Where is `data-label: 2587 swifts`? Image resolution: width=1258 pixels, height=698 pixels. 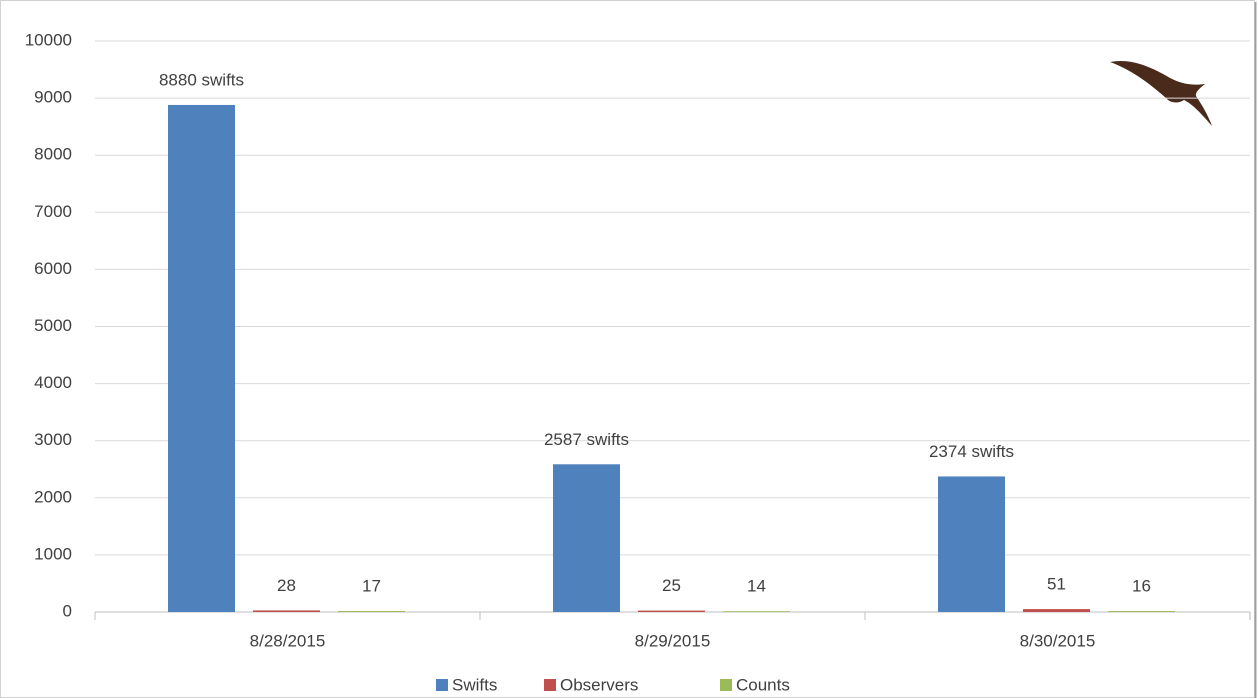 data-label: 2587 swifts is located at coordinates (586, 439).